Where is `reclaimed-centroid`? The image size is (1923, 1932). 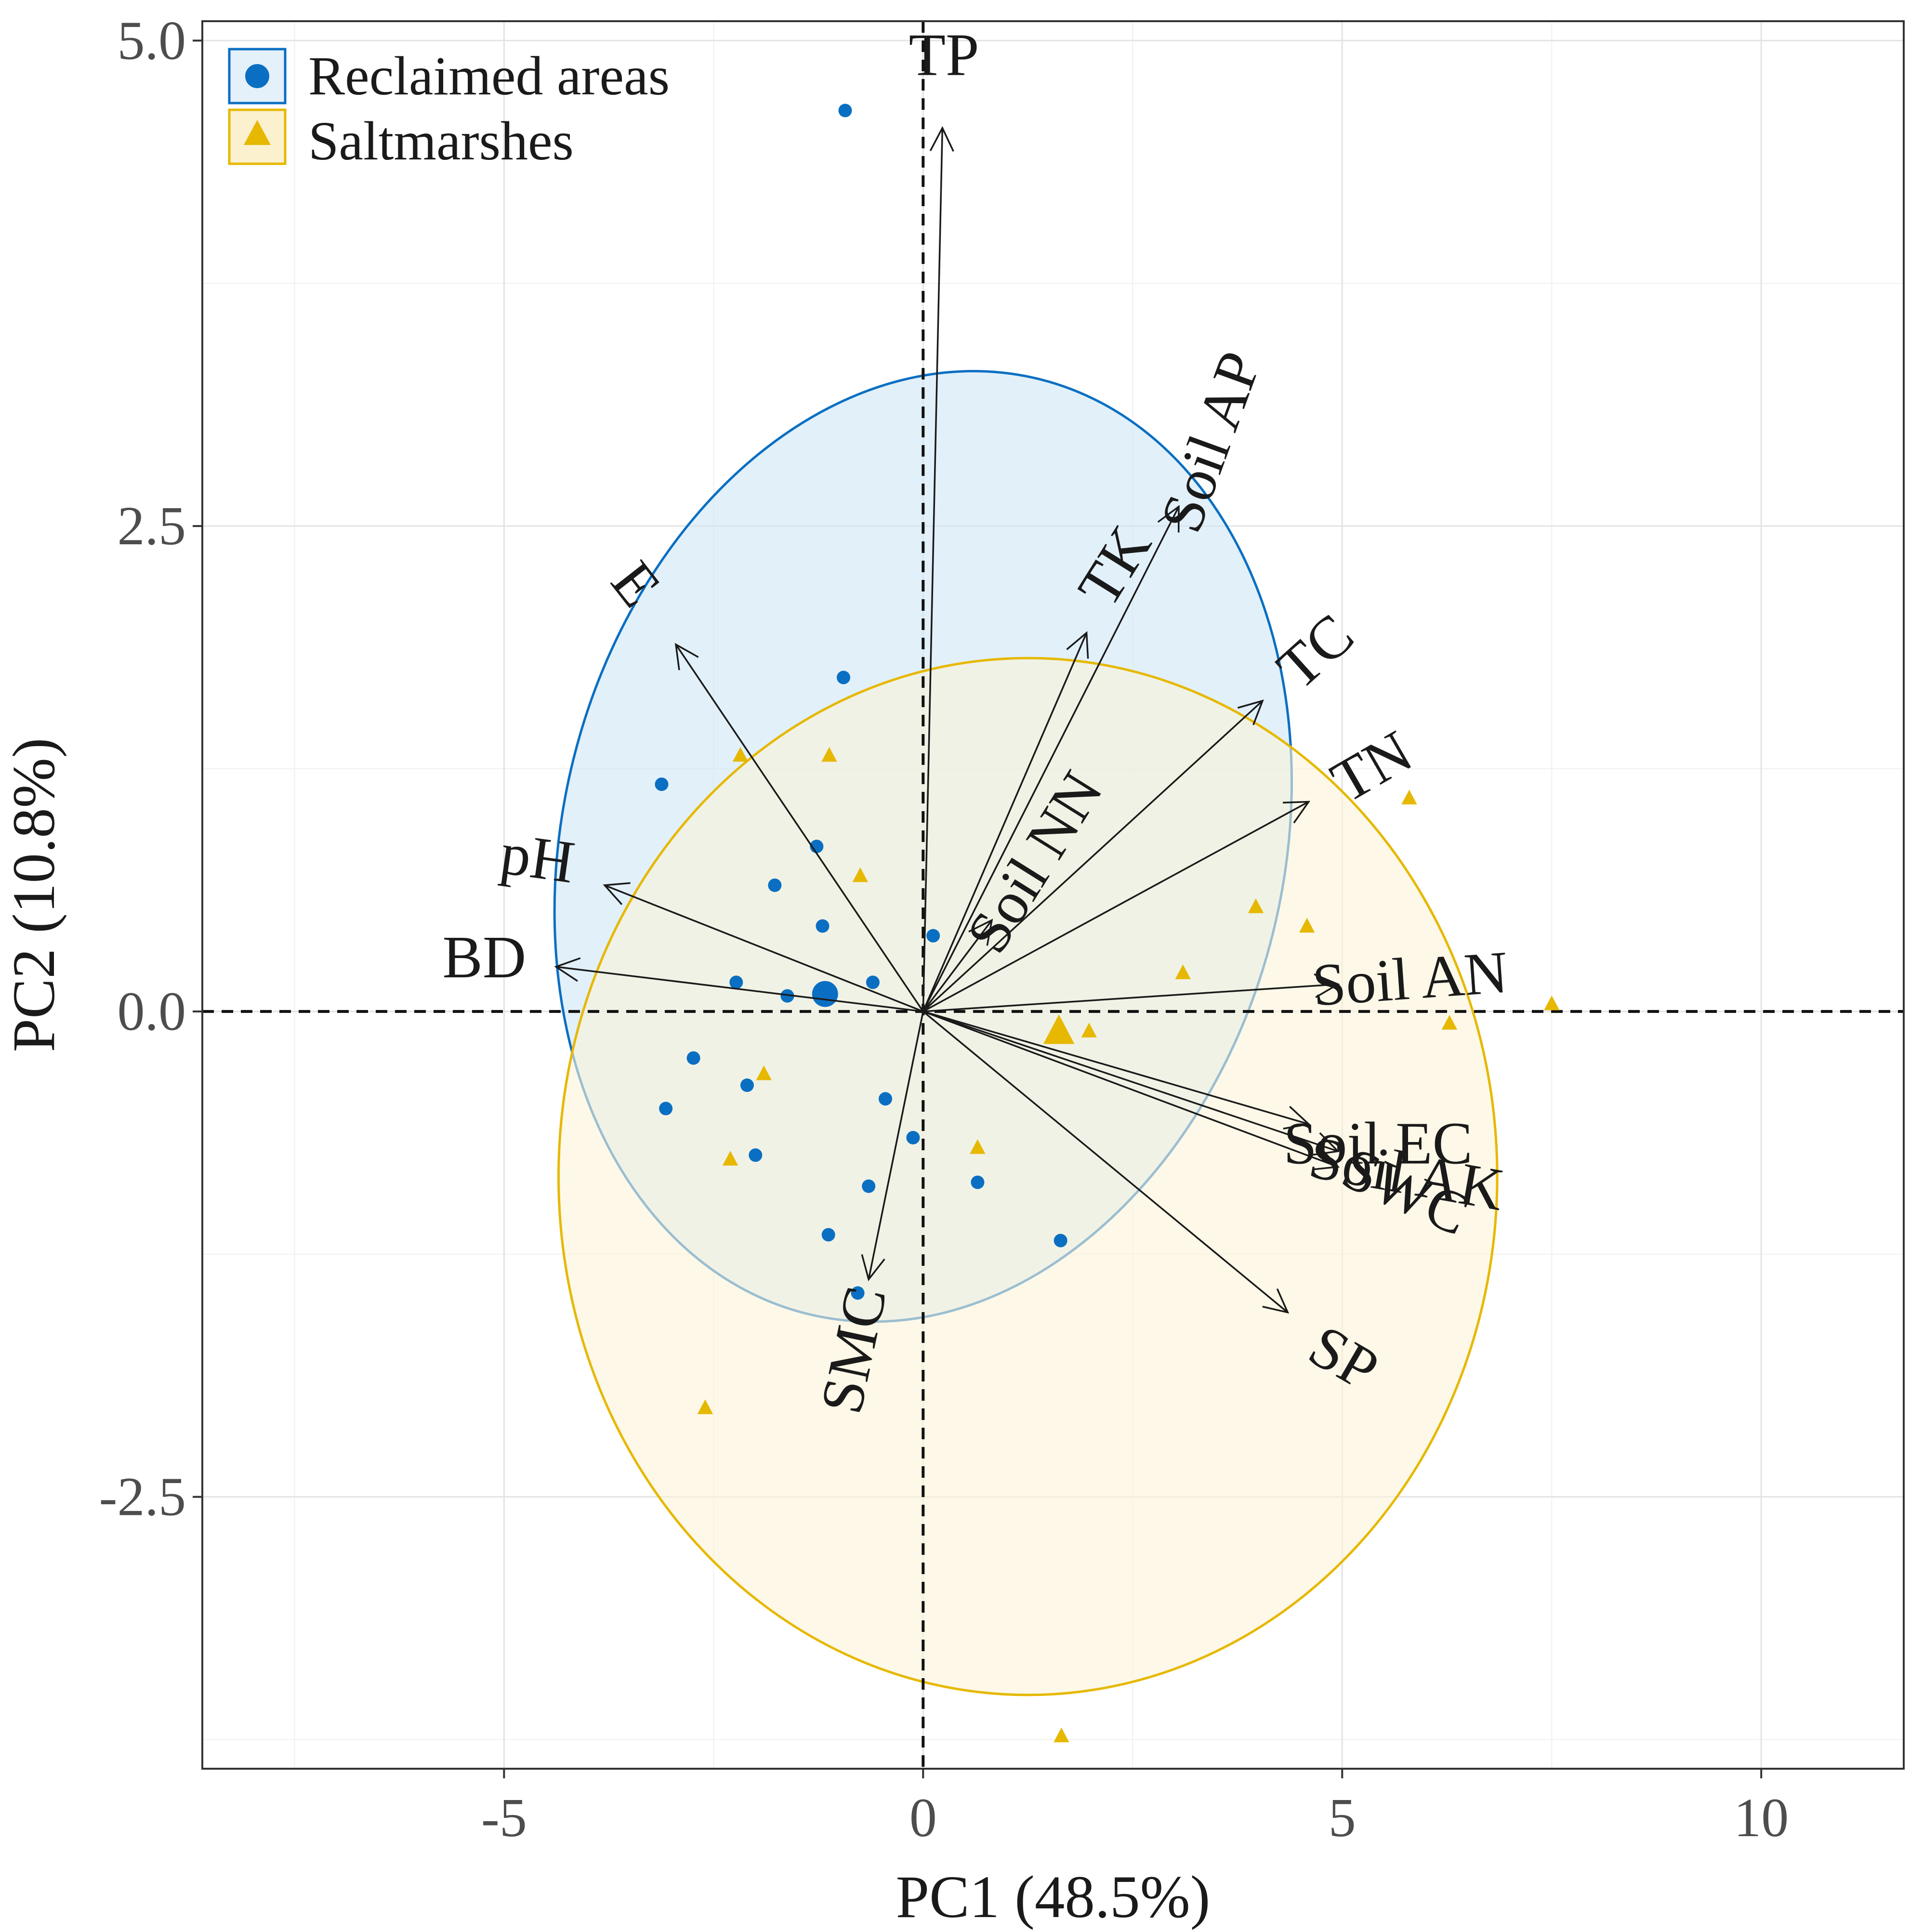
reclaimed-centroid is located at coordinates (825, 994).